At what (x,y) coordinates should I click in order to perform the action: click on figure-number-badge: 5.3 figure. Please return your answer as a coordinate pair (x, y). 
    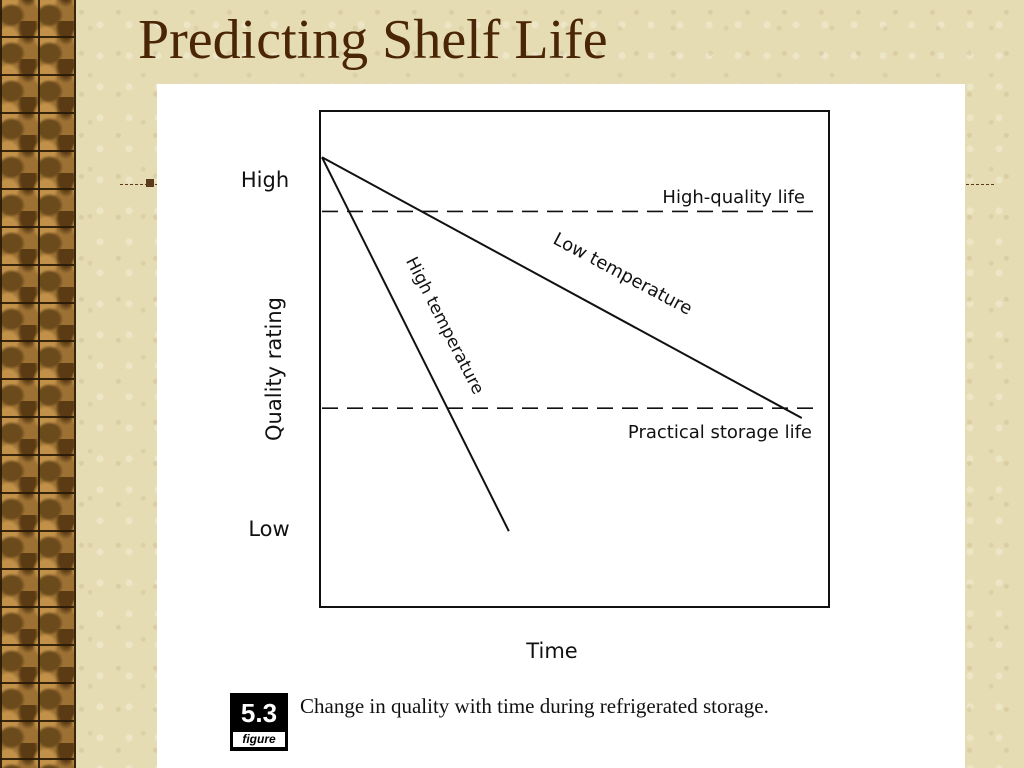
    Looking at the image, I should click on (259, 722).